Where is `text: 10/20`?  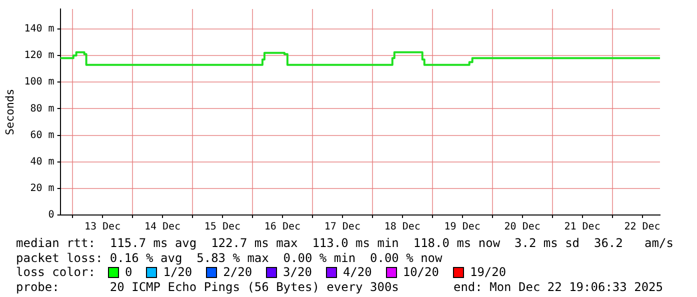 text: 10/20 is located at coordinates (420, 272).